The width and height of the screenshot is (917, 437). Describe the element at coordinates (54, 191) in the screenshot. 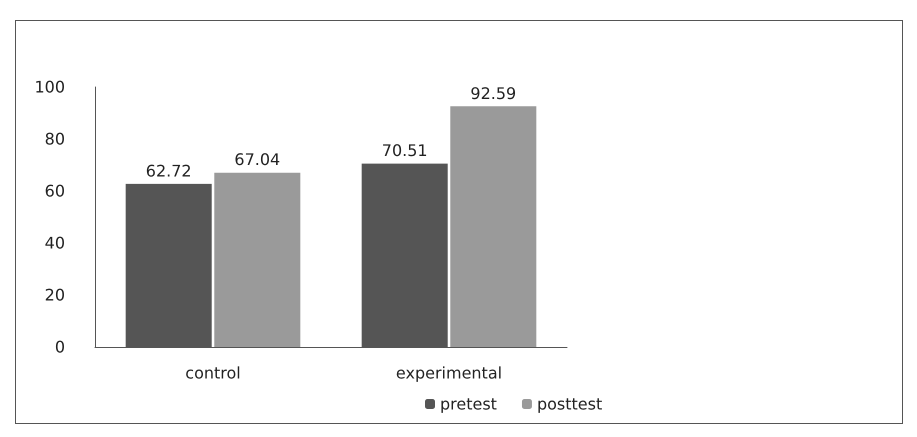

I see `y-tick-label: 60` at that location.